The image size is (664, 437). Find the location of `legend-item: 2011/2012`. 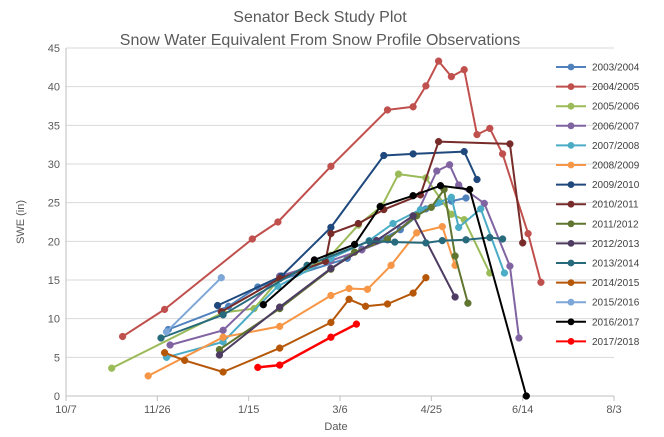

legend-item: 2011/2012 is located at coordinates (597, 224).